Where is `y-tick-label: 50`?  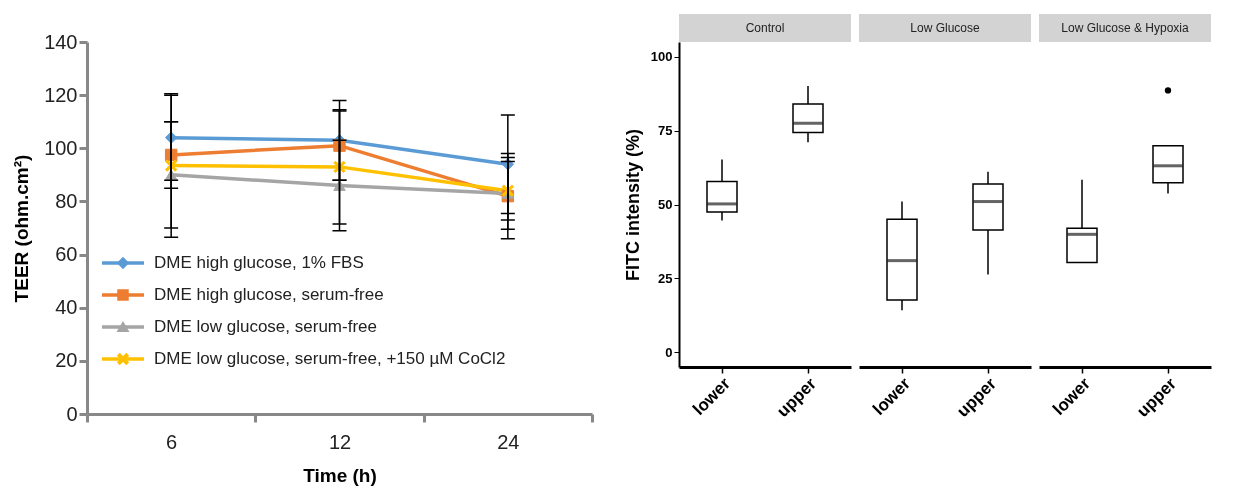 y-tick-label: 50 is located at coordinates (665, 204).